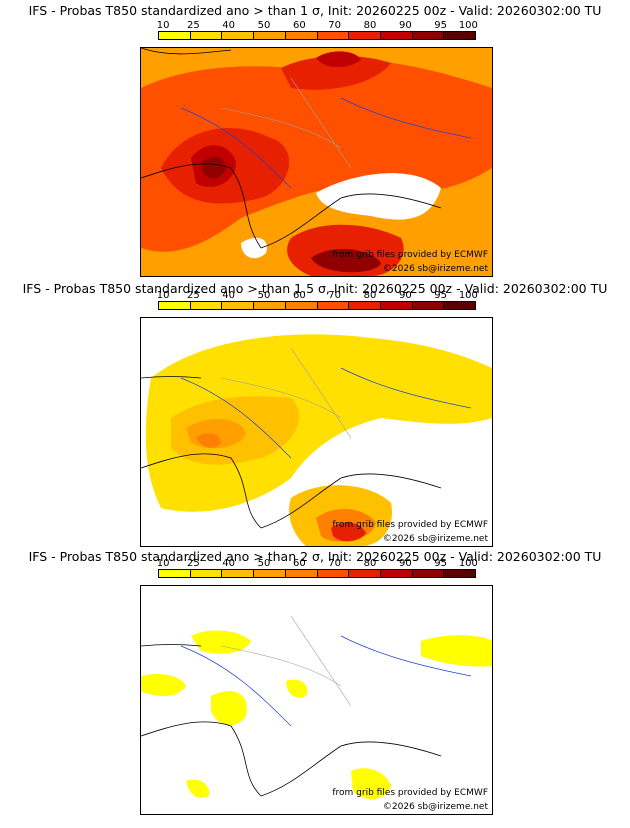  I want to click on panel-1-color-scale: 10 25 40 50 60 70 80 90 95 100, so click(317, 31).